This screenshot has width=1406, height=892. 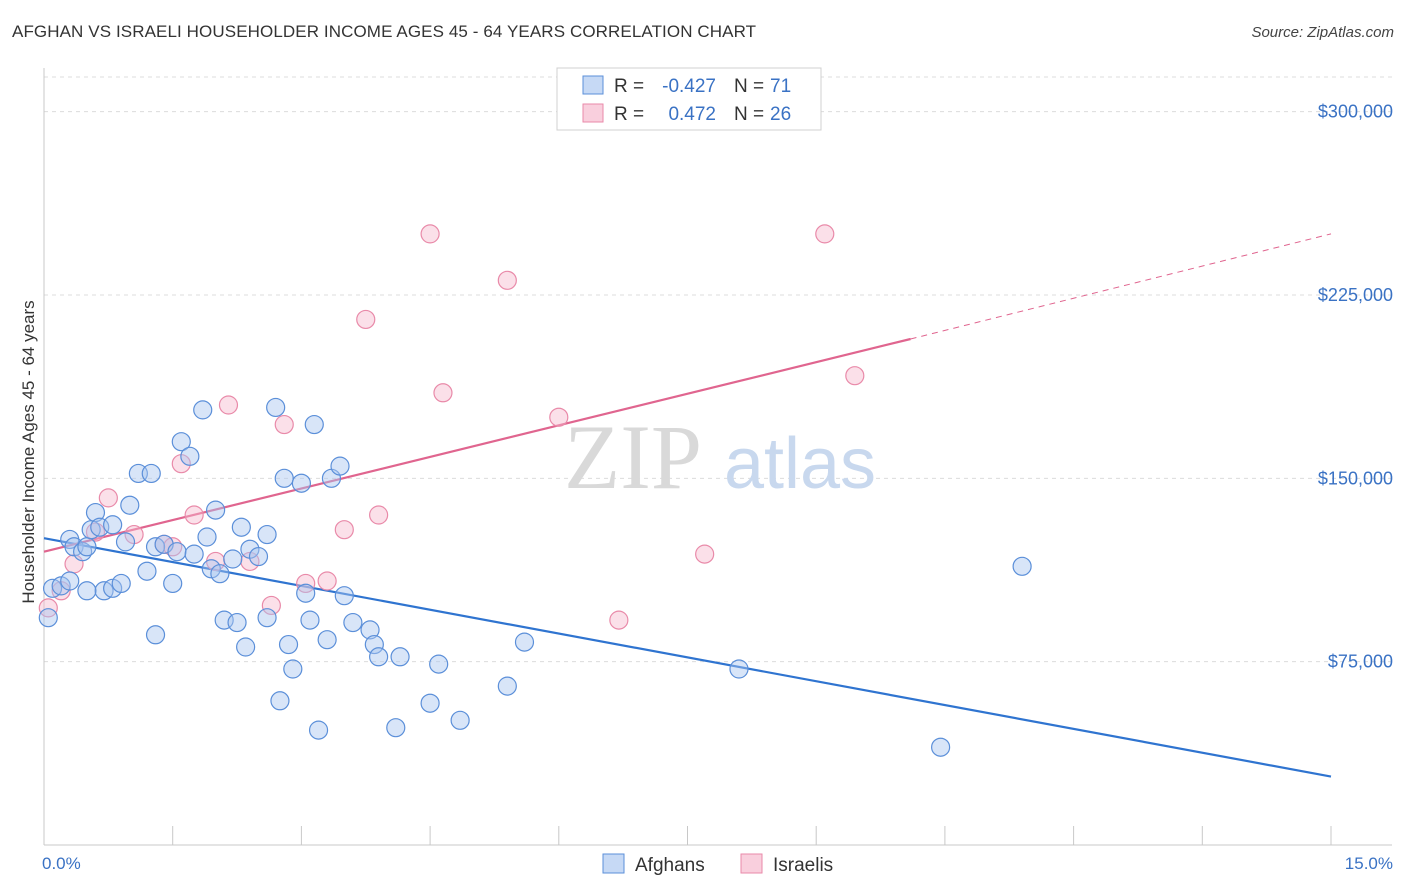 What do you see at coordinates (689, 86) in the screenshot?
I see `legend-r-value-afghans: -0.427` at bounding box center [689, 86].